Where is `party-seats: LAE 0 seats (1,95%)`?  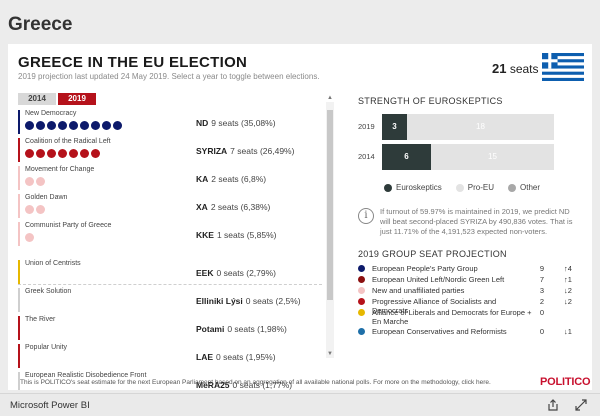 party-seats: LAE 0 seats (1,95%) is located at coordinates (236, 357).